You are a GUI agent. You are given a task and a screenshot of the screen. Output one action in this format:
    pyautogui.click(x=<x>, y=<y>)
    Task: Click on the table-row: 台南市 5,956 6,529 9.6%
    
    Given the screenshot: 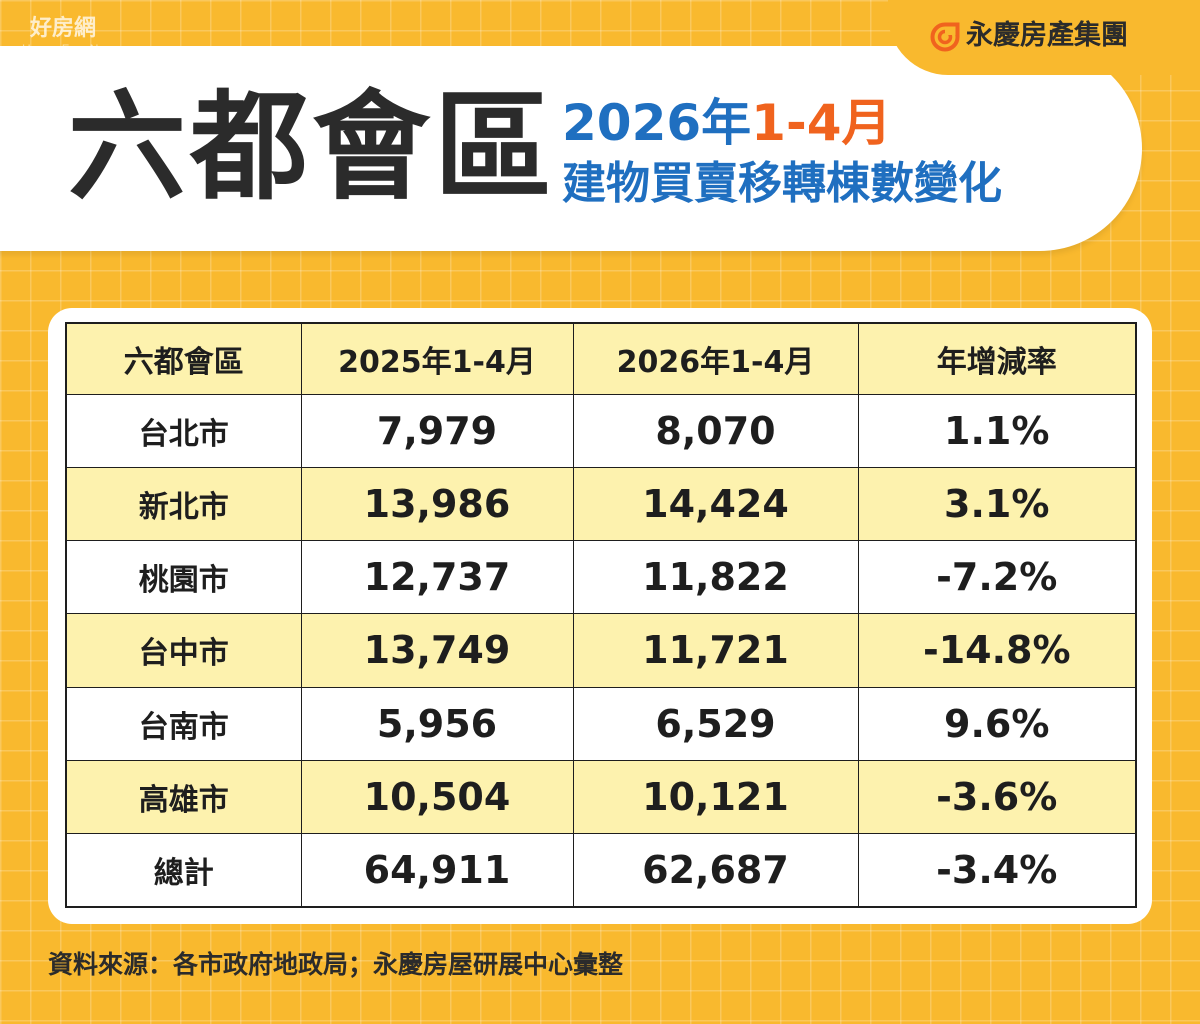 What is the action you would take?
    pyautogui.click(x=601, y=723)
    